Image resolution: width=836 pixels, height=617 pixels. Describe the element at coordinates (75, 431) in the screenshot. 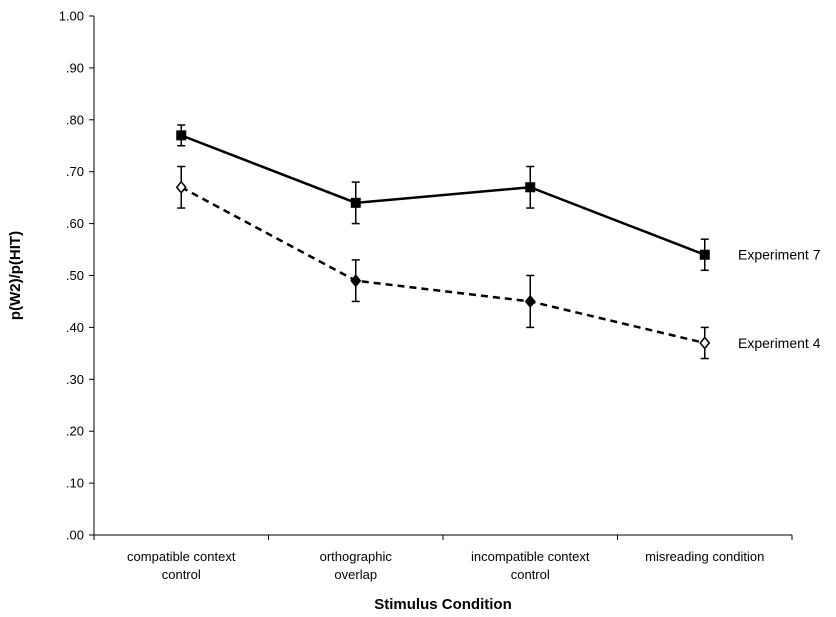

I see `y-tick-label: .20` at that location.